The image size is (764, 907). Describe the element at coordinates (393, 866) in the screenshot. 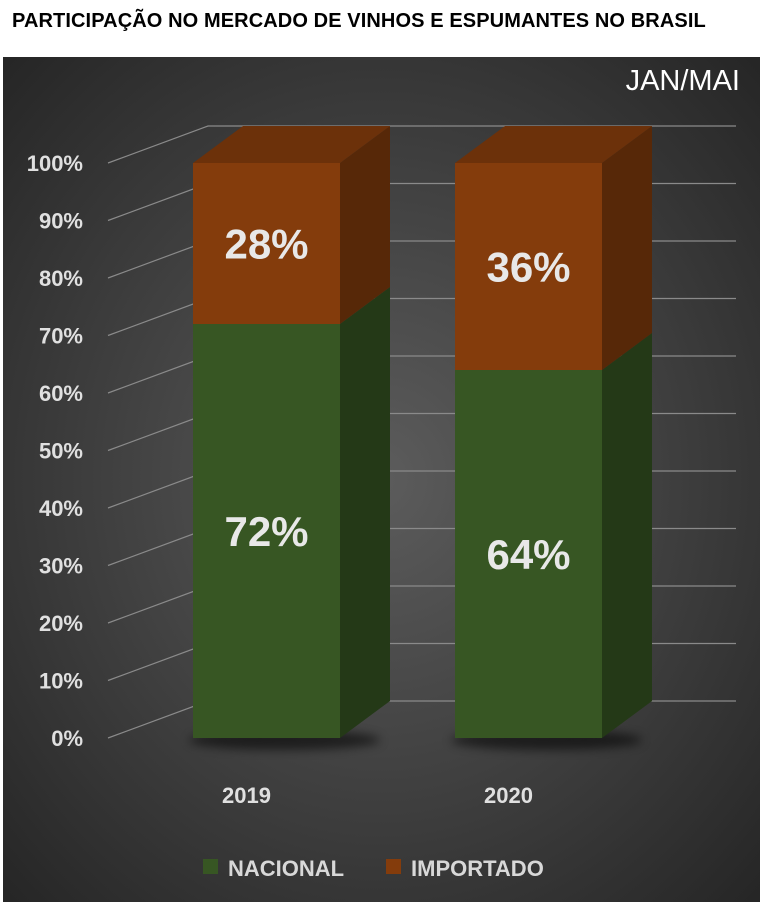

I see `legend-swatch-importado` at that location.